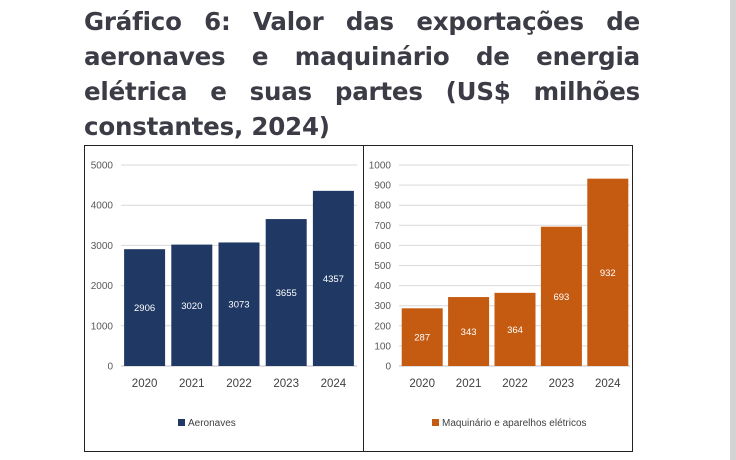 The height and width of the screenshot is (460, 736). I want to click on data-label: 3020, so click(191, 306).